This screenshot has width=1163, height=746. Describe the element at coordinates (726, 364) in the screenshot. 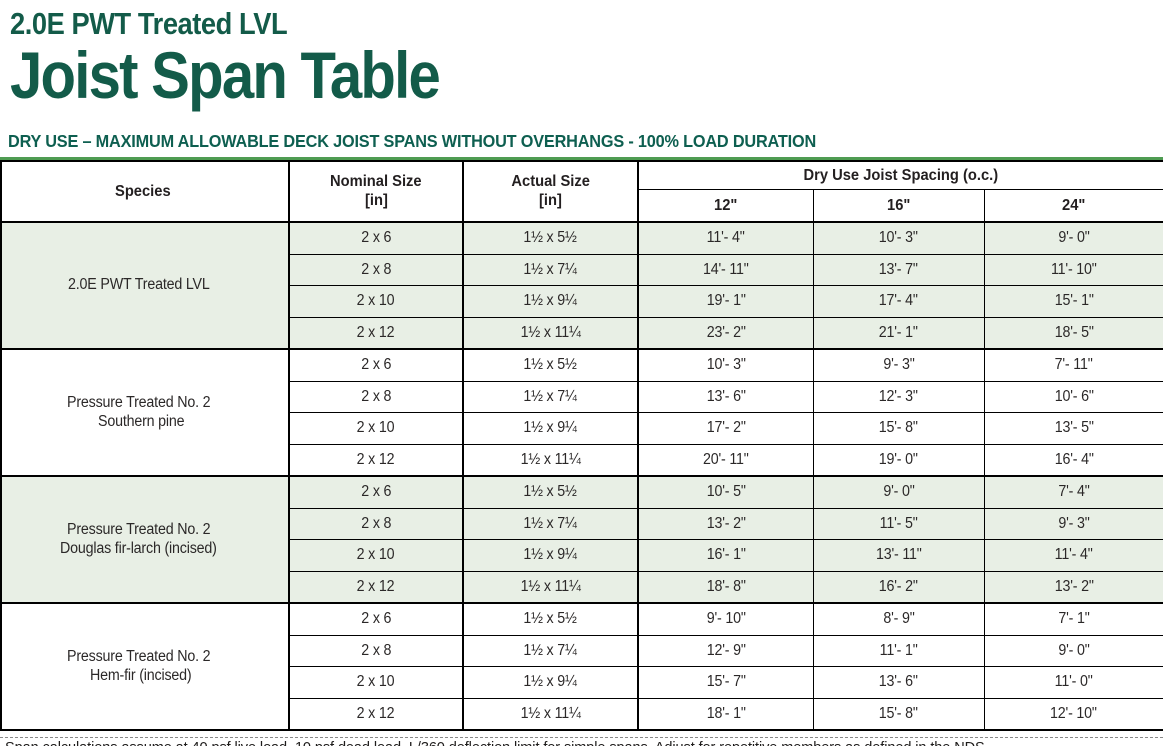

I see `span-12-cell: 10'- 3"` at that location.